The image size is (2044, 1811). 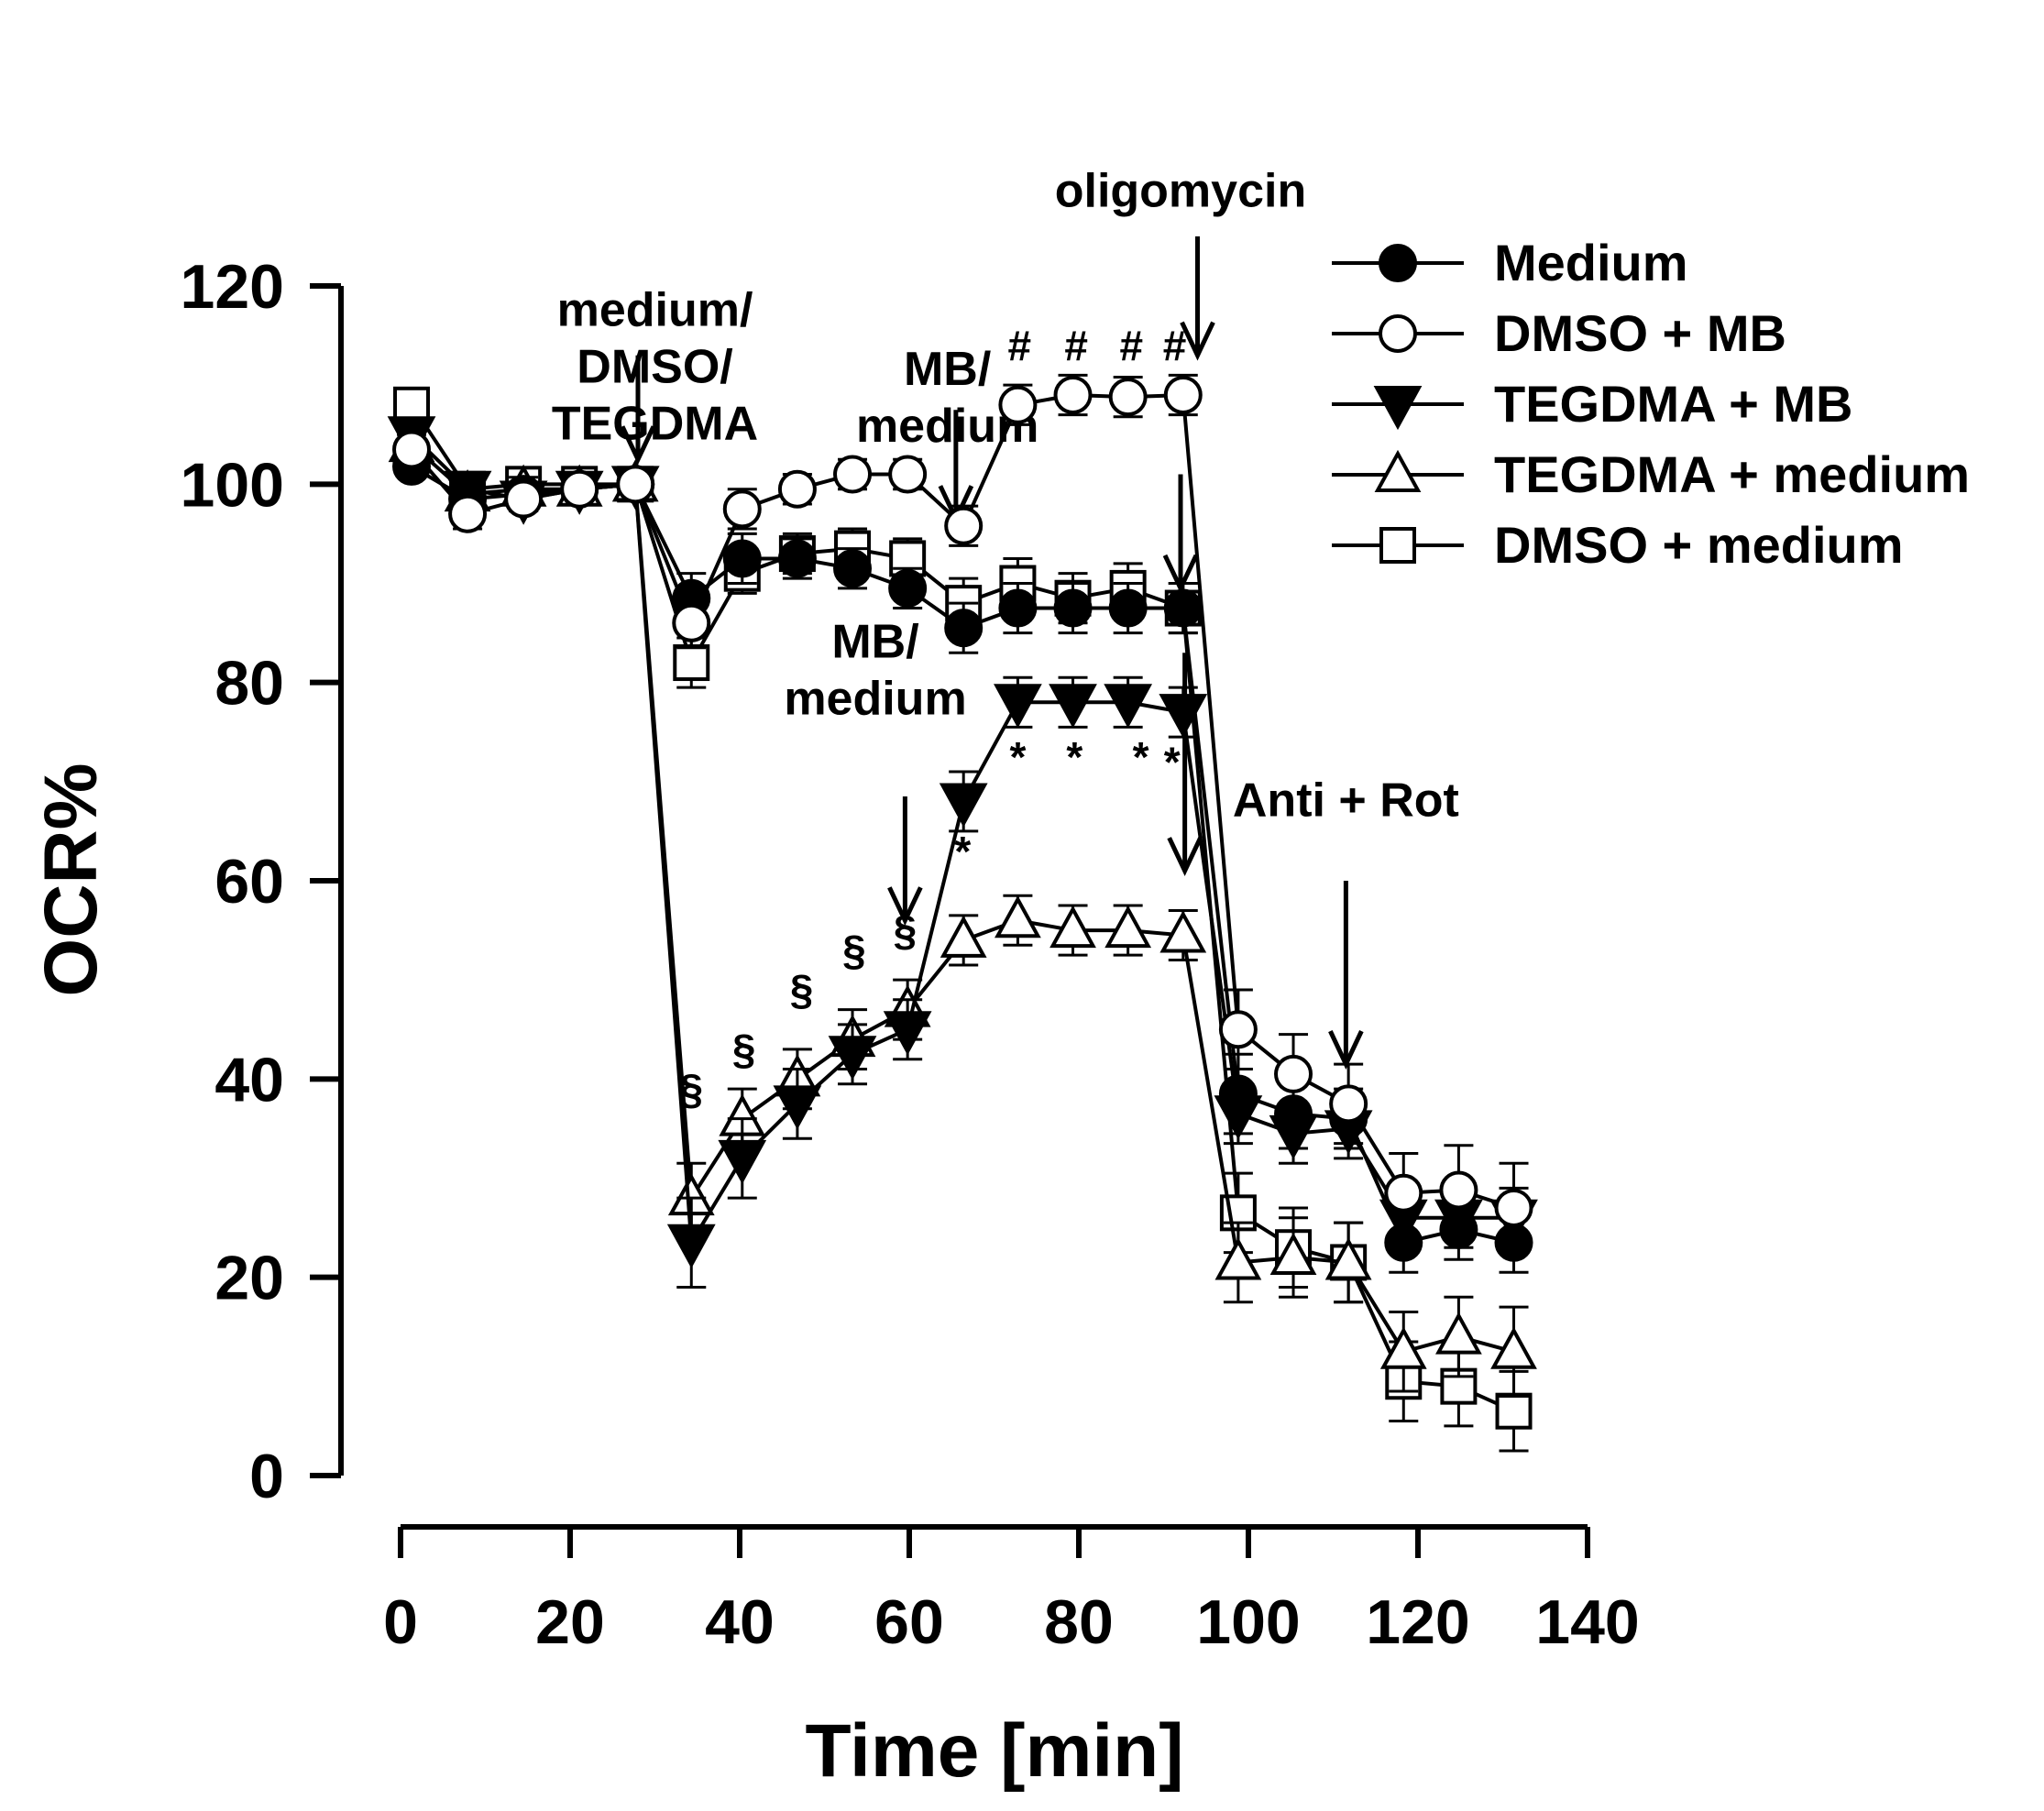 What do you see at coordinates (1079, 1622) in the screenshot?
I see `x-tick-label: 80` at bounding box center [1079, 1622].